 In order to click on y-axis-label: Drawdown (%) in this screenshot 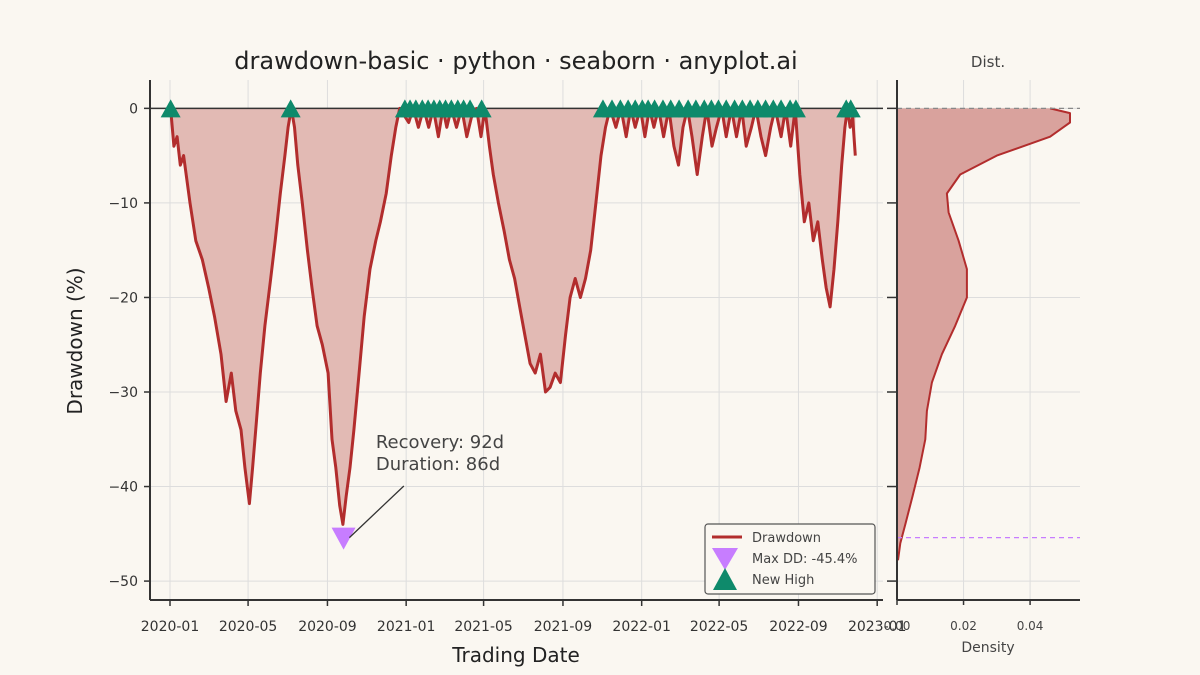, I will do `click(75, 340)`.